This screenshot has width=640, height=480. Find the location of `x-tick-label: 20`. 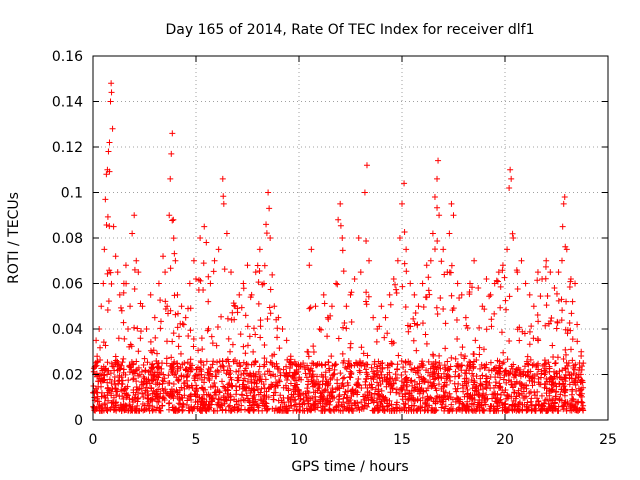

x-tick-label: 20 is located at coordinates (505, 440).